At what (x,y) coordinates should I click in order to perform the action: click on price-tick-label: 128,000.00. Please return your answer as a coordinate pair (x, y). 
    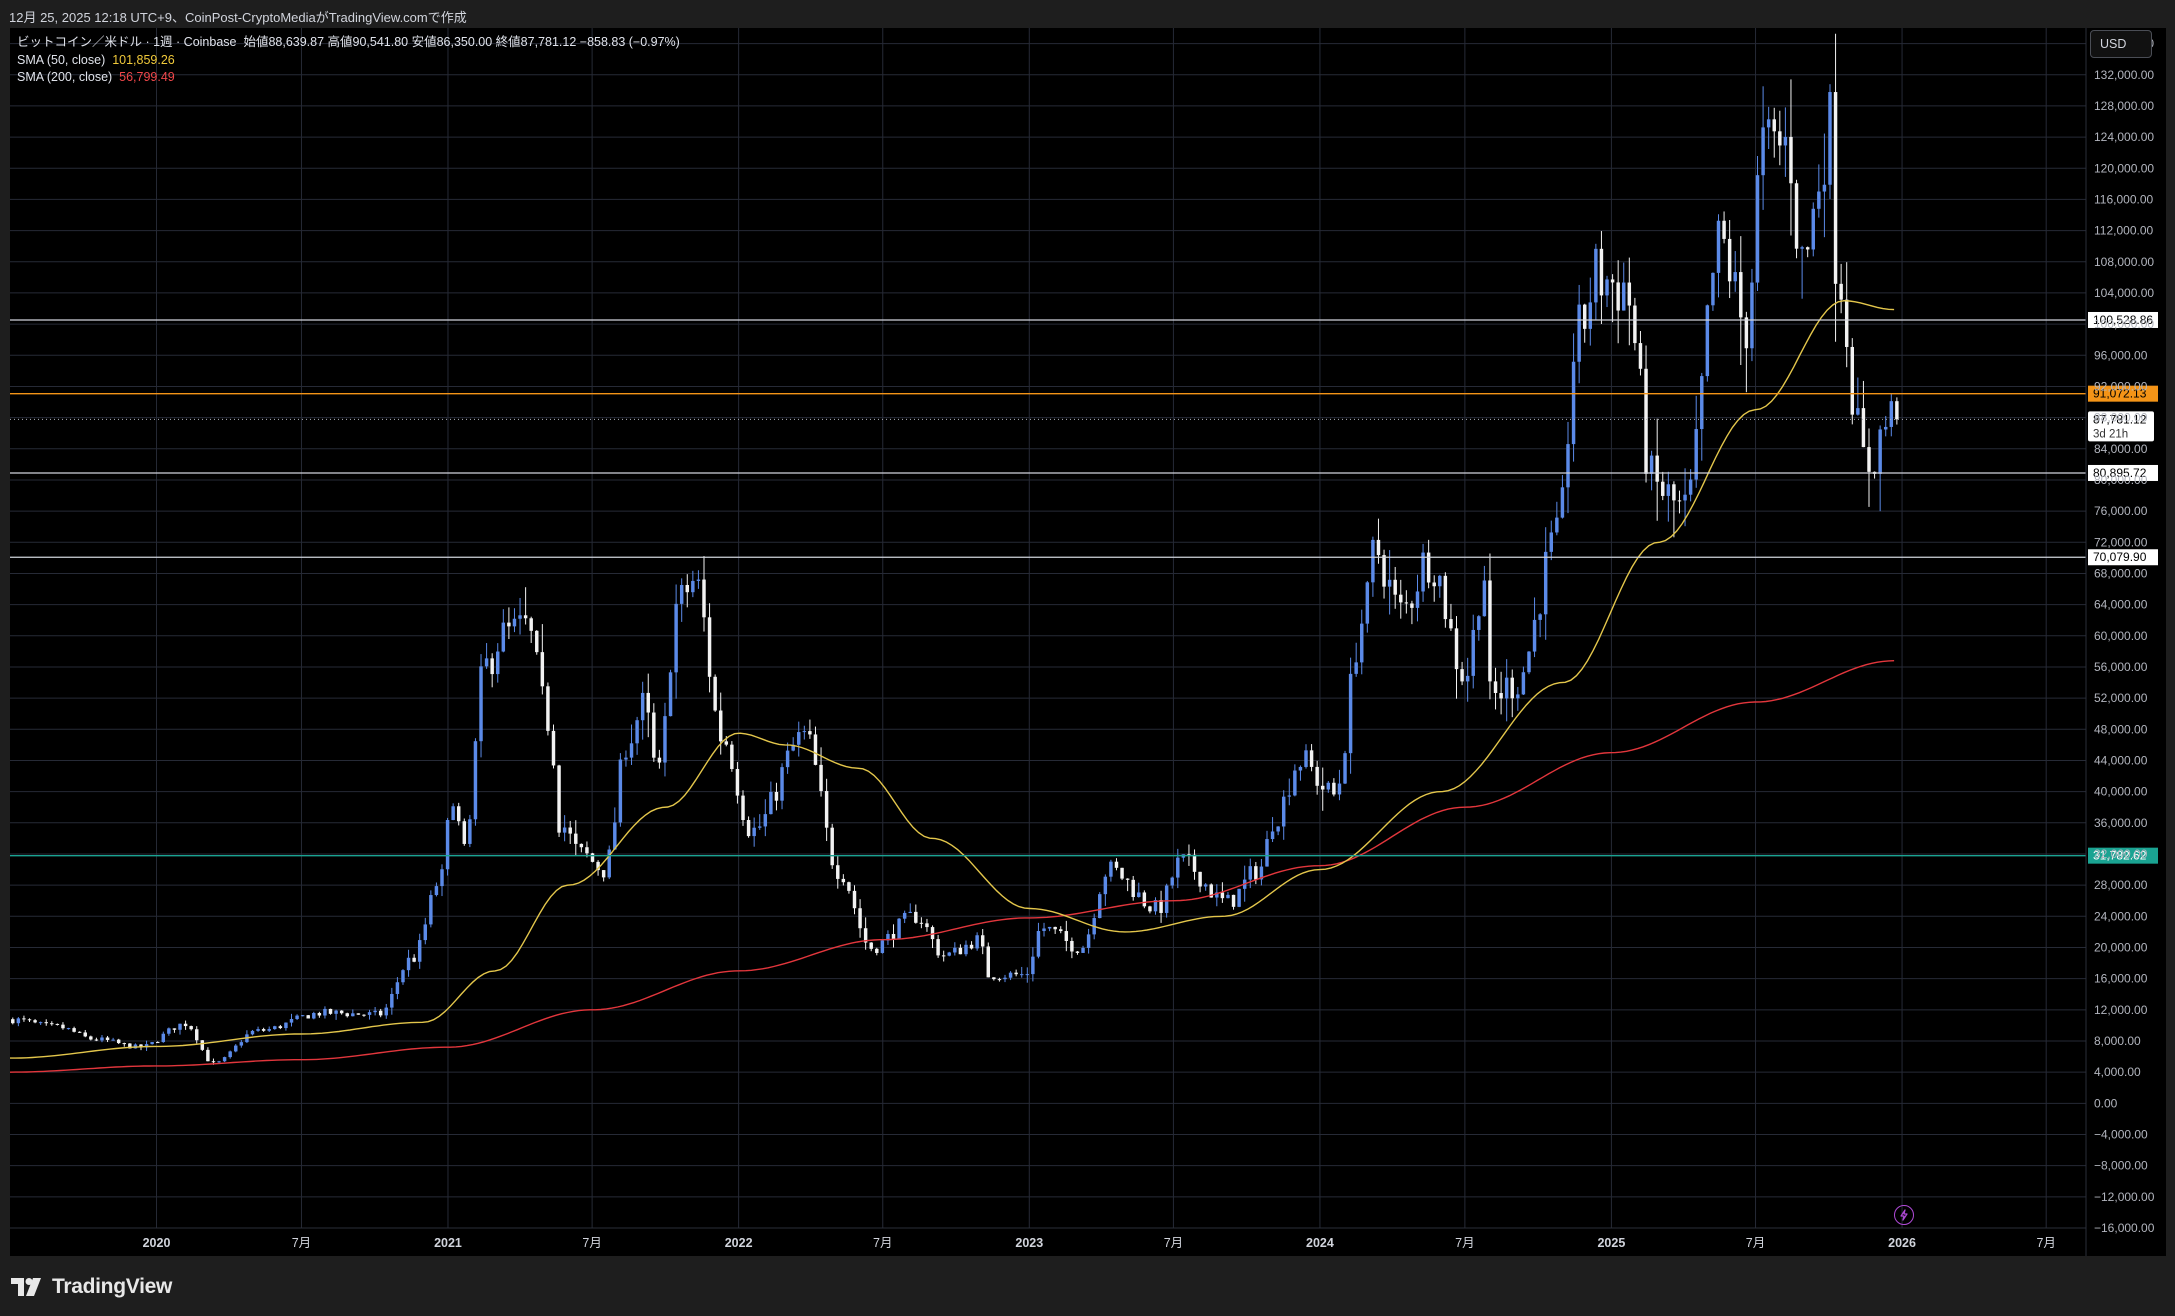
    Looking at the image, I should click on (2124, 106).